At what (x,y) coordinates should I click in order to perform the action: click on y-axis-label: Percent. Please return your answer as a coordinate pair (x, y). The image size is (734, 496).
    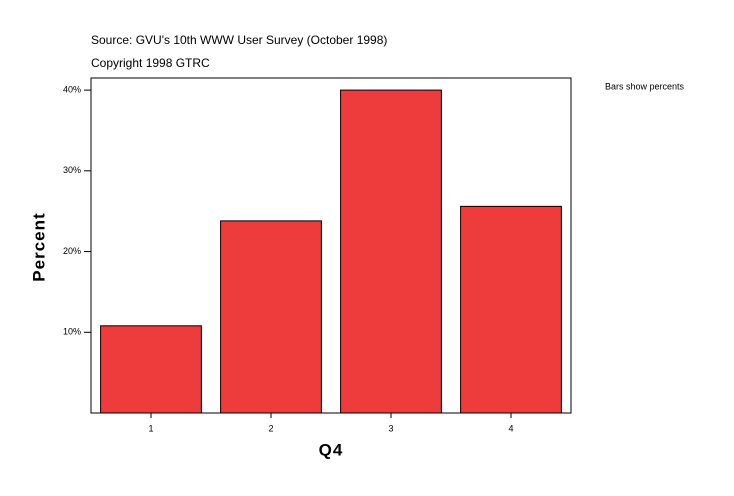
    Looking at the image, I should click on (38, 246).